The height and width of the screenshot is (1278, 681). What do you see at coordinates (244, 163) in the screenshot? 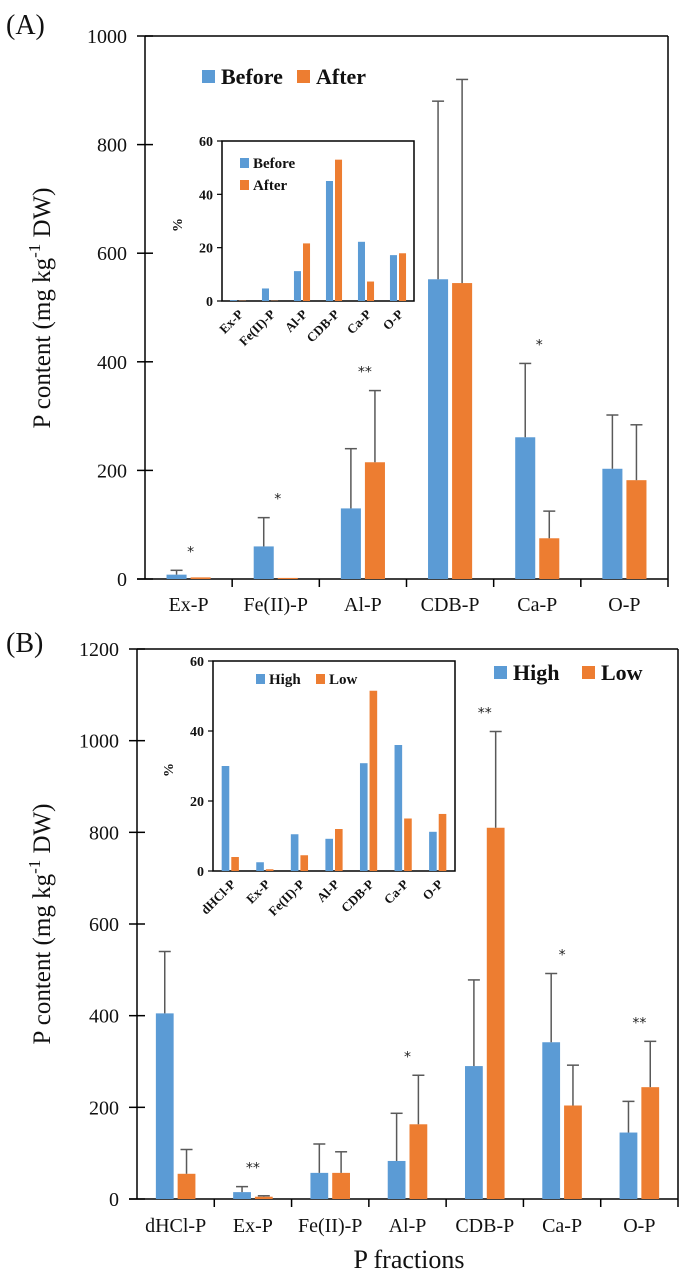
I see `inset-legend-swatch-before` at bounding box center [244, 163].